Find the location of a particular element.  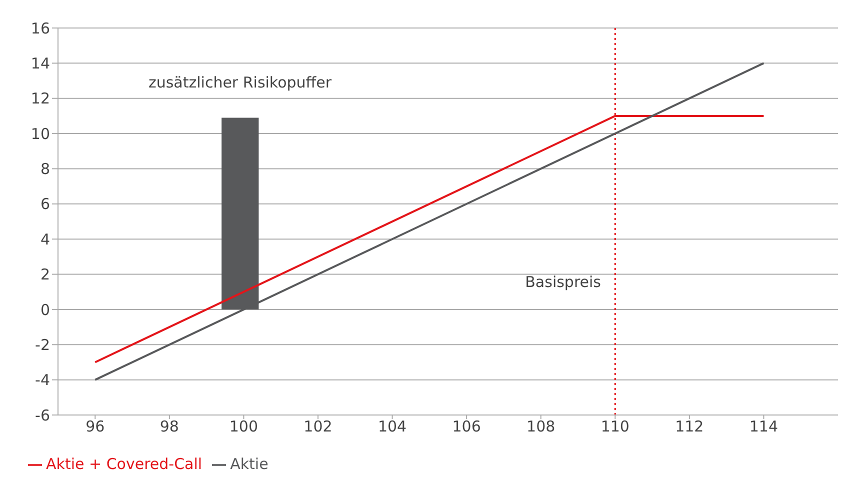

x-tick-label: 104 is located at coordinates (392, 427).